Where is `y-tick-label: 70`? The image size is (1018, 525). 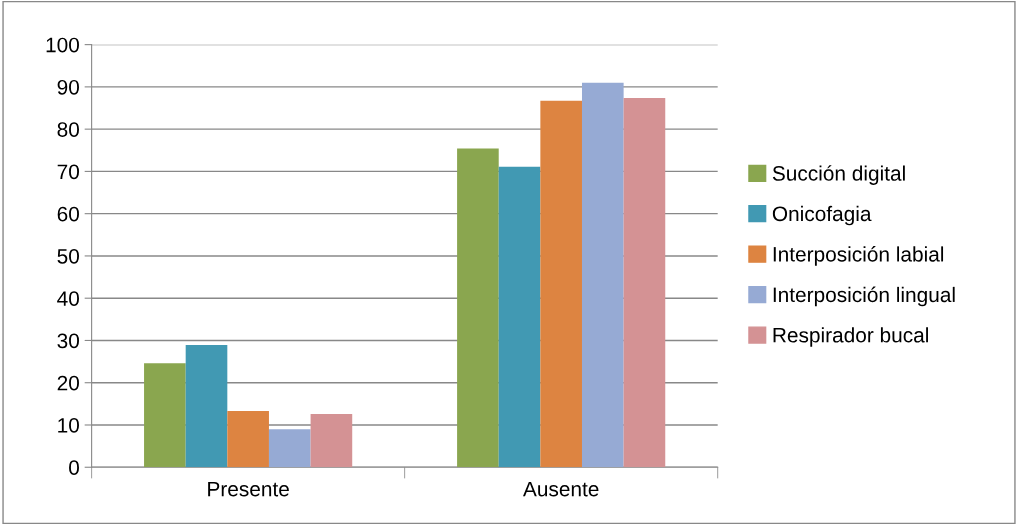 y-tick-label: 70 is located at coordinates (68, 172).